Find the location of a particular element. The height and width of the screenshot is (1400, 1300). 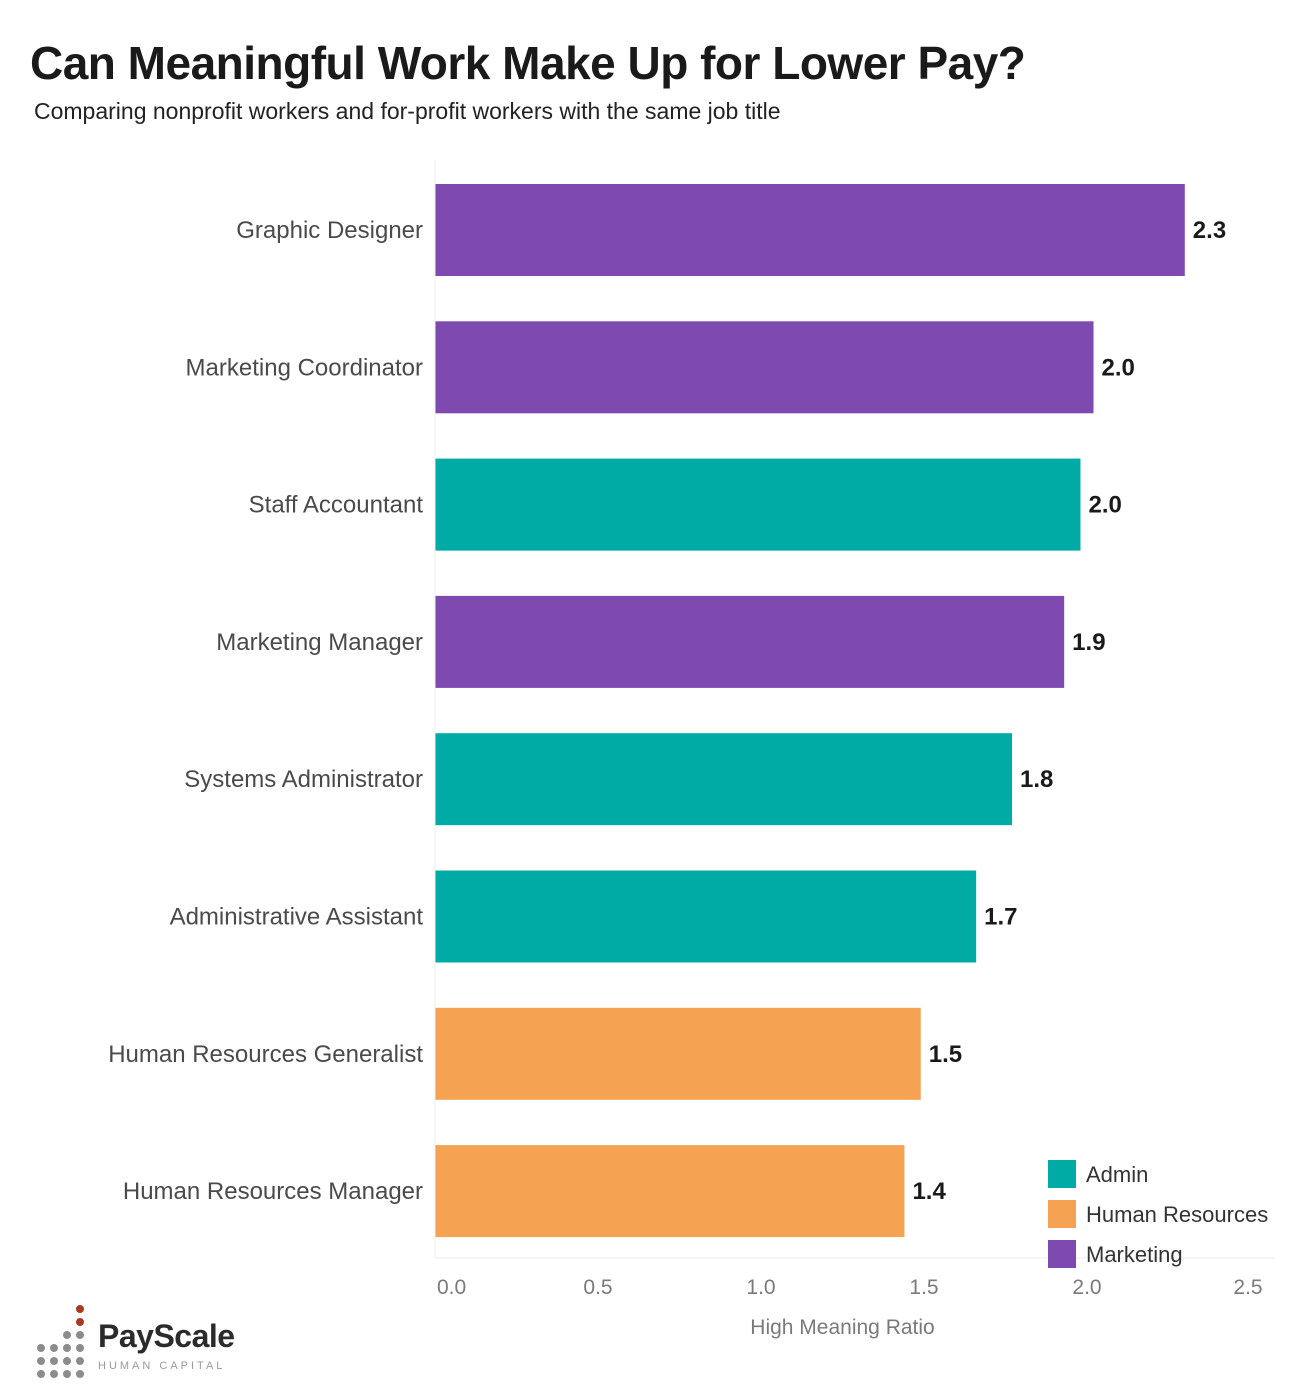

data-label: 1.8 is located at coordinates (1036, 779).